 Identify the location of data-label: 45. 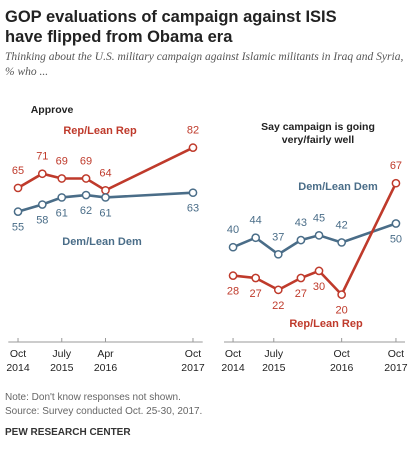
(319, 218).